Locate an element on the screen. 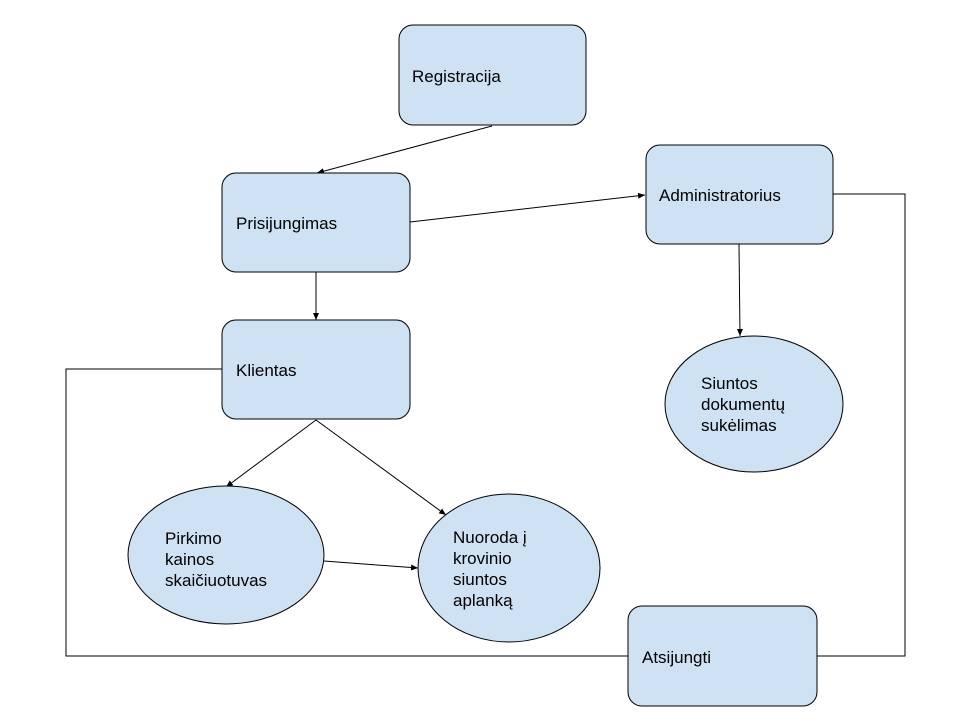  node-pirkimo-kainos: Pirkimo kainos skaičiuotuvas is located at coordinates (226, 555).